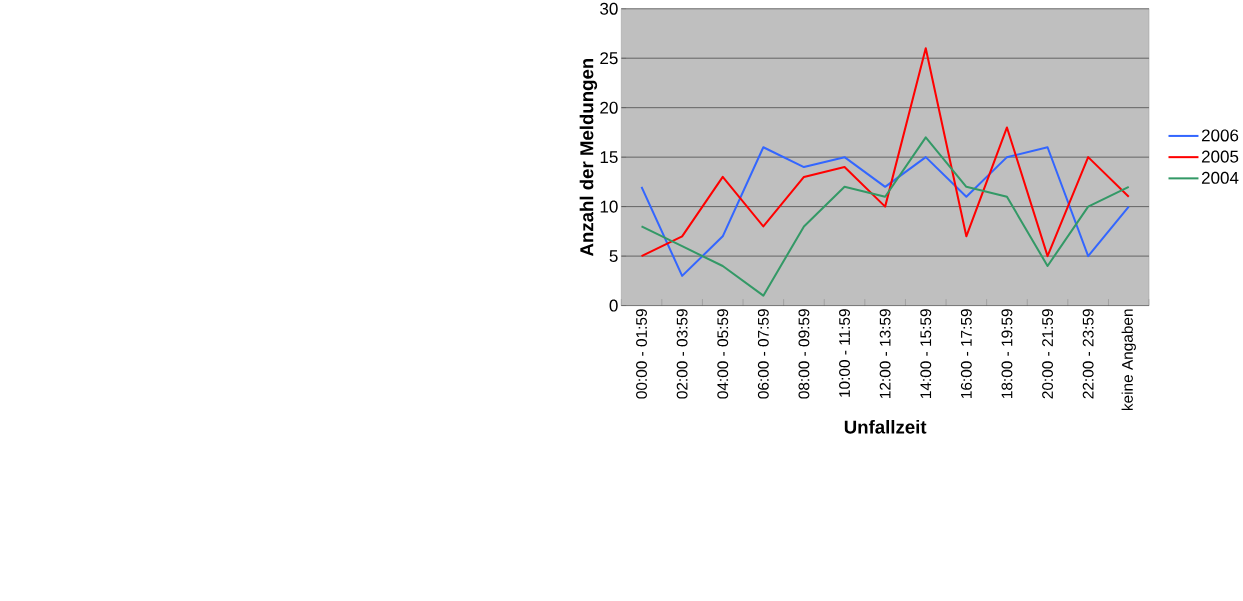  Describe the element at coordinates (609, 157) in the screenshot. I see `y-tick-label: 15` at that location.